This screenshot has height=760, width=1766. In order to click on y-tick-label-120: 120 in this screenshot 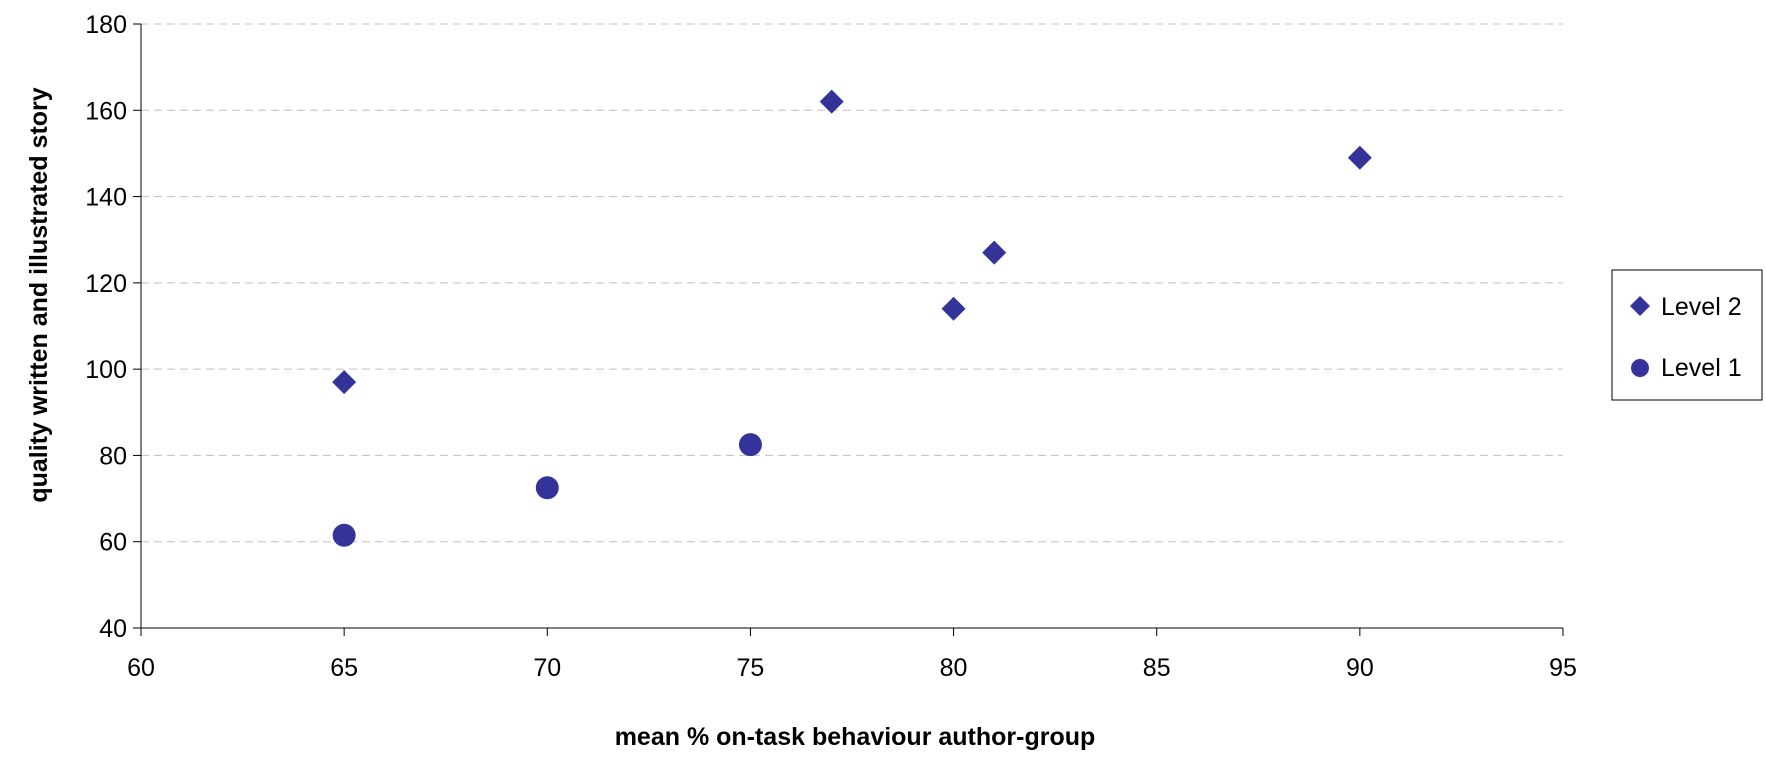, I will do `click(106, 284)`.